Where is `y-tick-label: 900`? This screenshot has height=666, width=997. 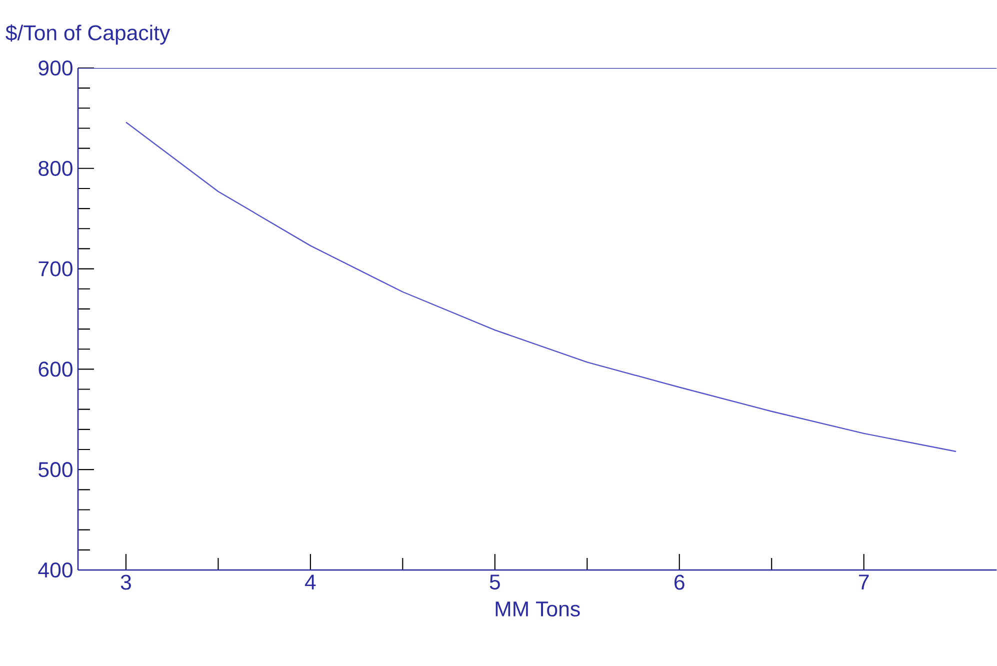 y-tick-label: 900 is located at coordinates (55, 68).